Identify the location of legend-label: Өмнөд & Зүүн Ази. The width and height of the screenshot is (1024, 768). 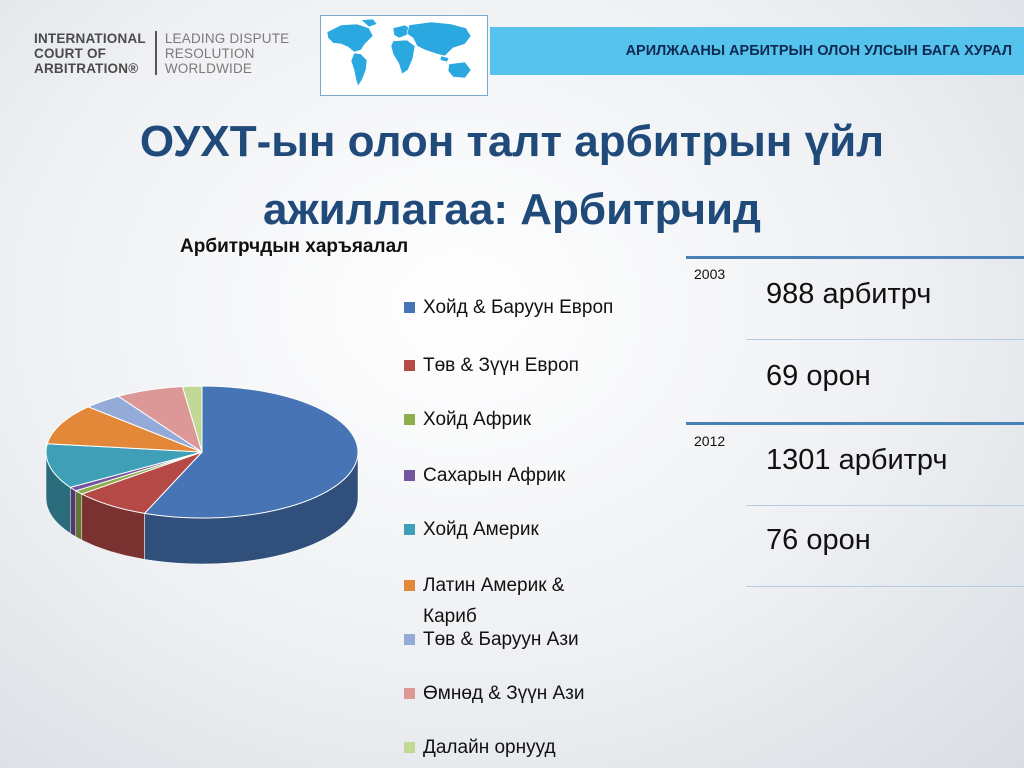
(504, 693).